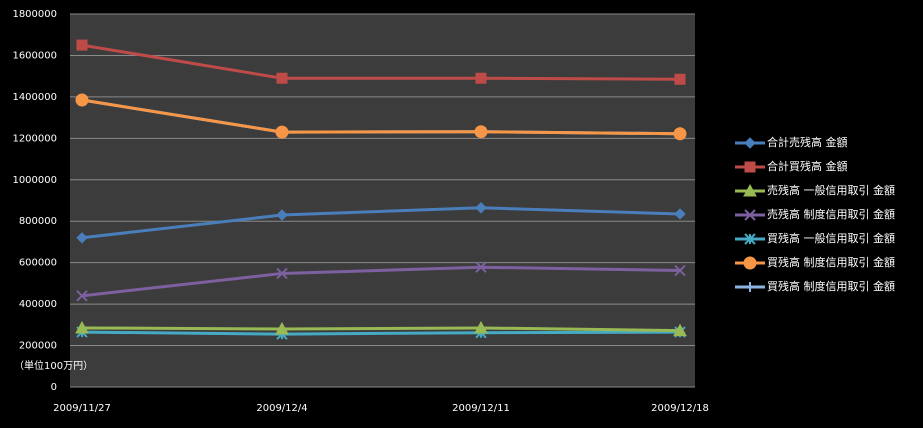 The height and width of the screenshot is (428, 923). Describe the element at coordinates (34, 55) in the screenshot. I see `y-tick-label: 1600000` at that location.